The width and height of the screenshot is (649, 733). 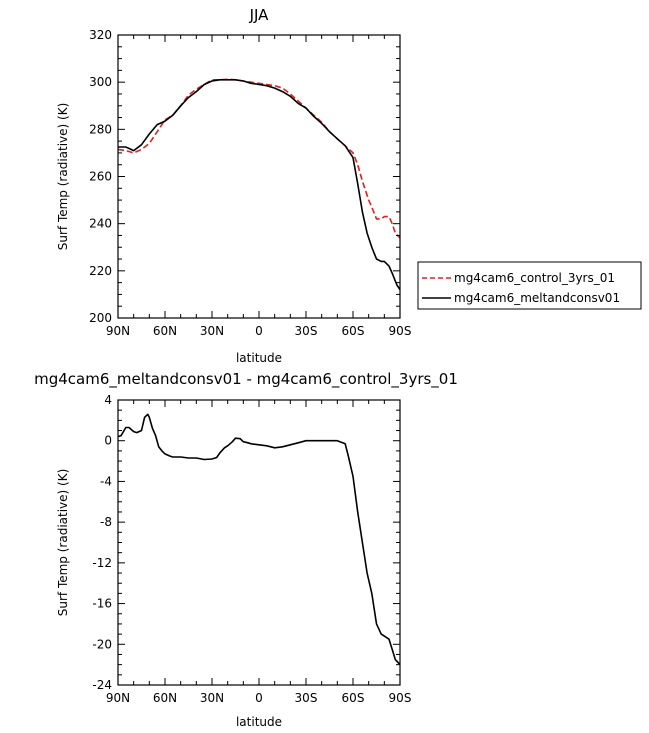 What do you see at coordinates (306, 331) in the screenshot?
I see `top-x-tick-label: 30S` at bounding box center [306, 331].